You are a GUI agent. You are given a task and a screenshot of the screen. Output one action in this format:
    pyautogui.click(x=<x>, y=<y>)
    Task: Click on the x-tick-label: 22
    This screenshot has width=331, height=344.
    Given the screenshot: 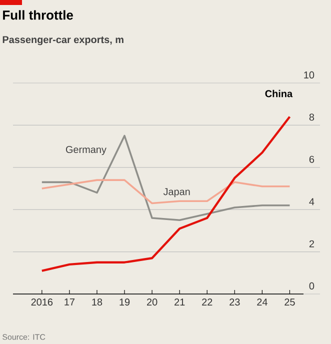 What is the action you would take?
    pyautogui.click(x=207, y=302)
    